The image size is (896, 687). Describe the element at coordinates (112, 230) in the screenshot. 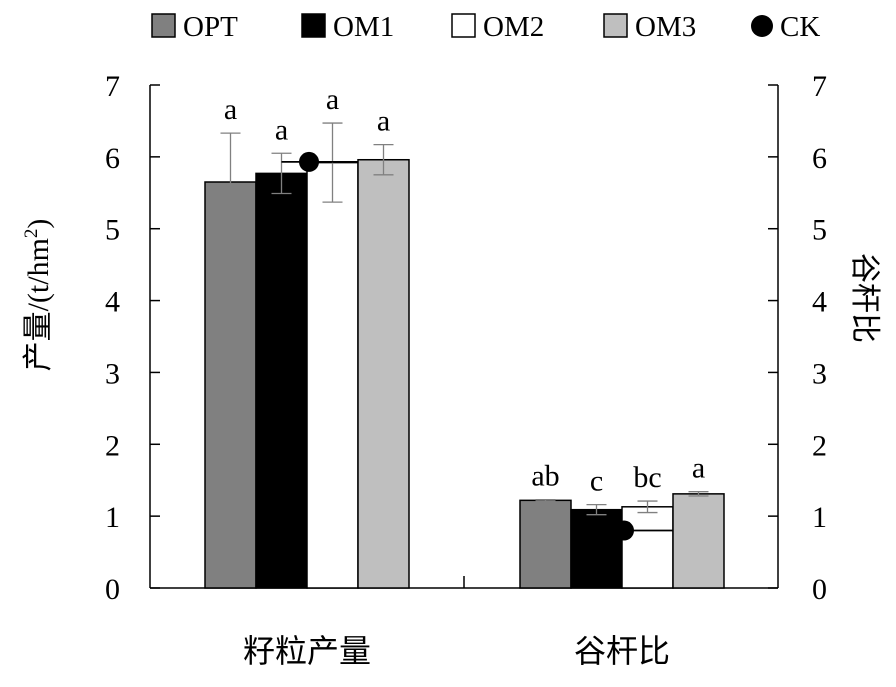

I see `y-left-tick-label: 5` at that location.